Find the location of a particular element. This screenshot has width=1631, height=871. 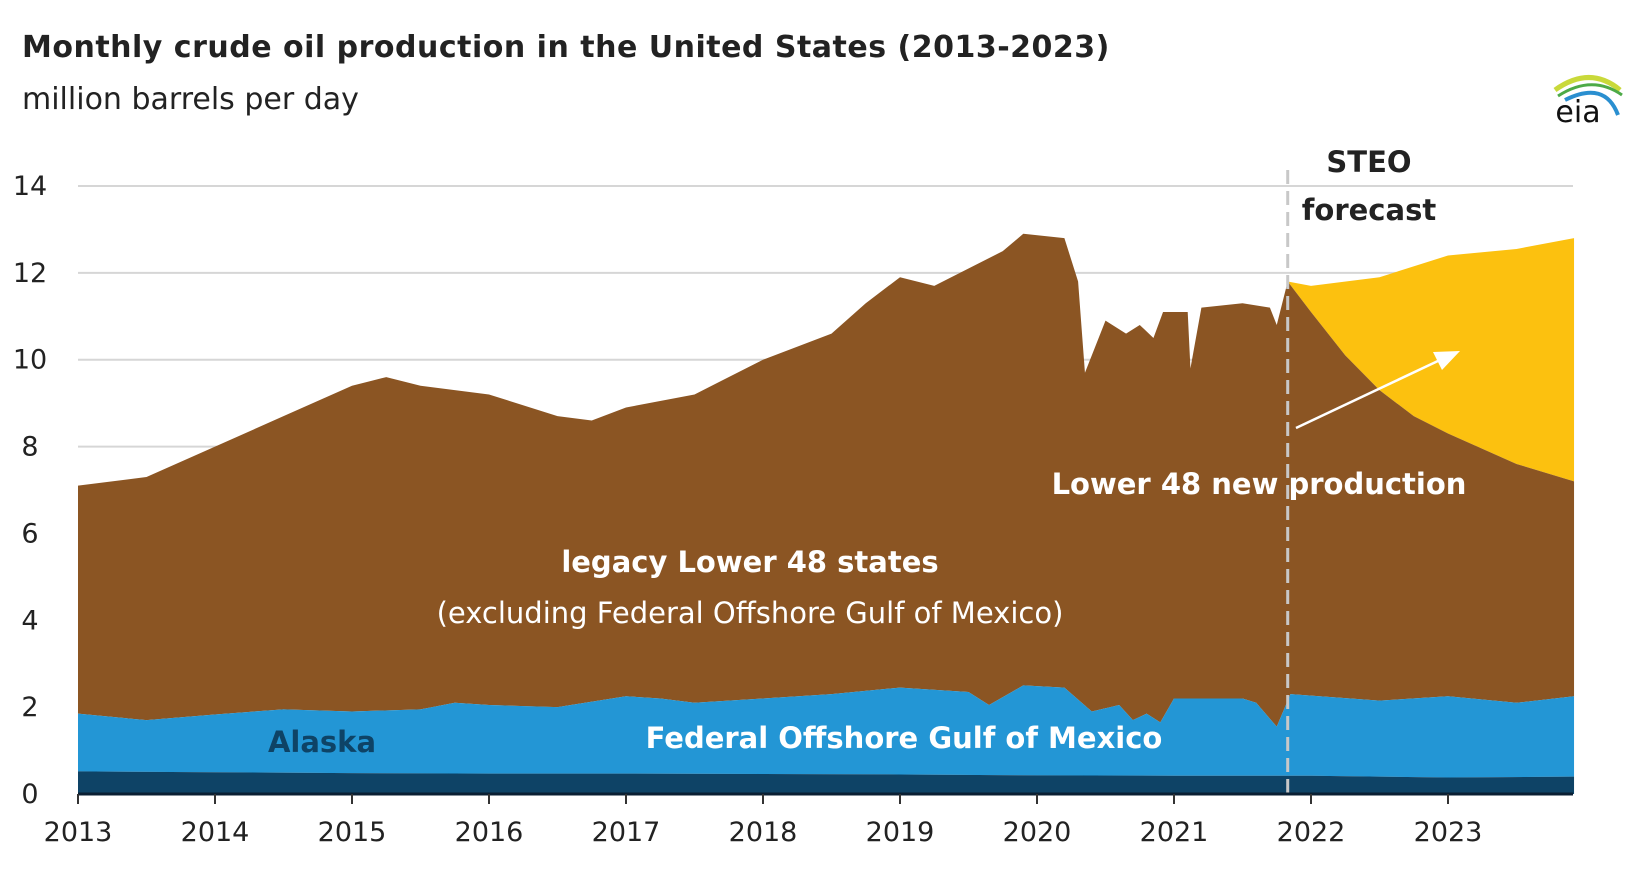

y-tick-label: 0 is located at coordinates (29, 794).